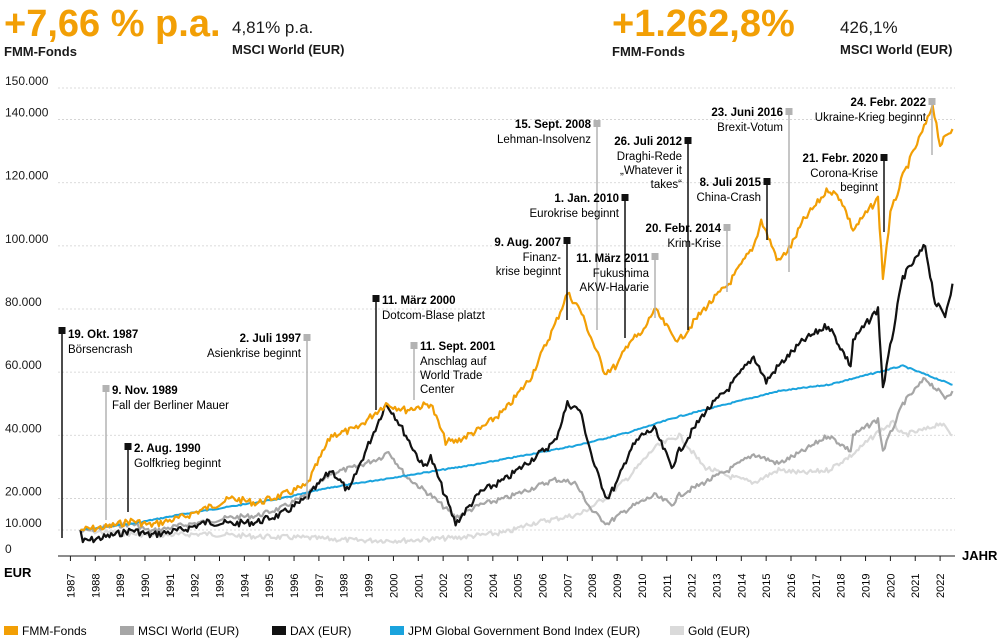 This screenshot has height=643, width=1000. Describe the element at coordinates (648, 51) in the screenshot. I see `fmm-total-label: FMM-Fonds` at that location.